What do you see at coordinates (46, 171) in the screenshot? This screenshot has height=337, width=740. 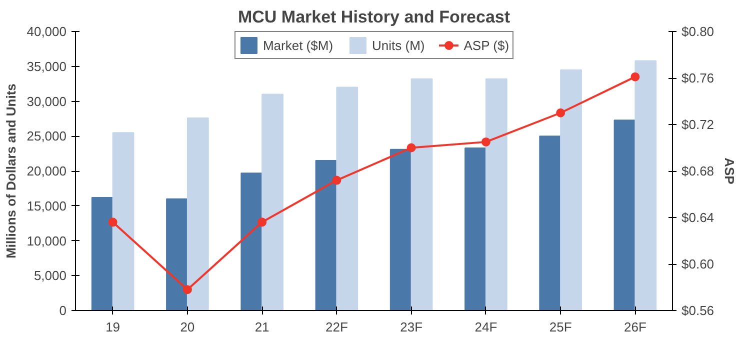 I see `y-tick-label: 20,000` at bounding box center [46, 171].